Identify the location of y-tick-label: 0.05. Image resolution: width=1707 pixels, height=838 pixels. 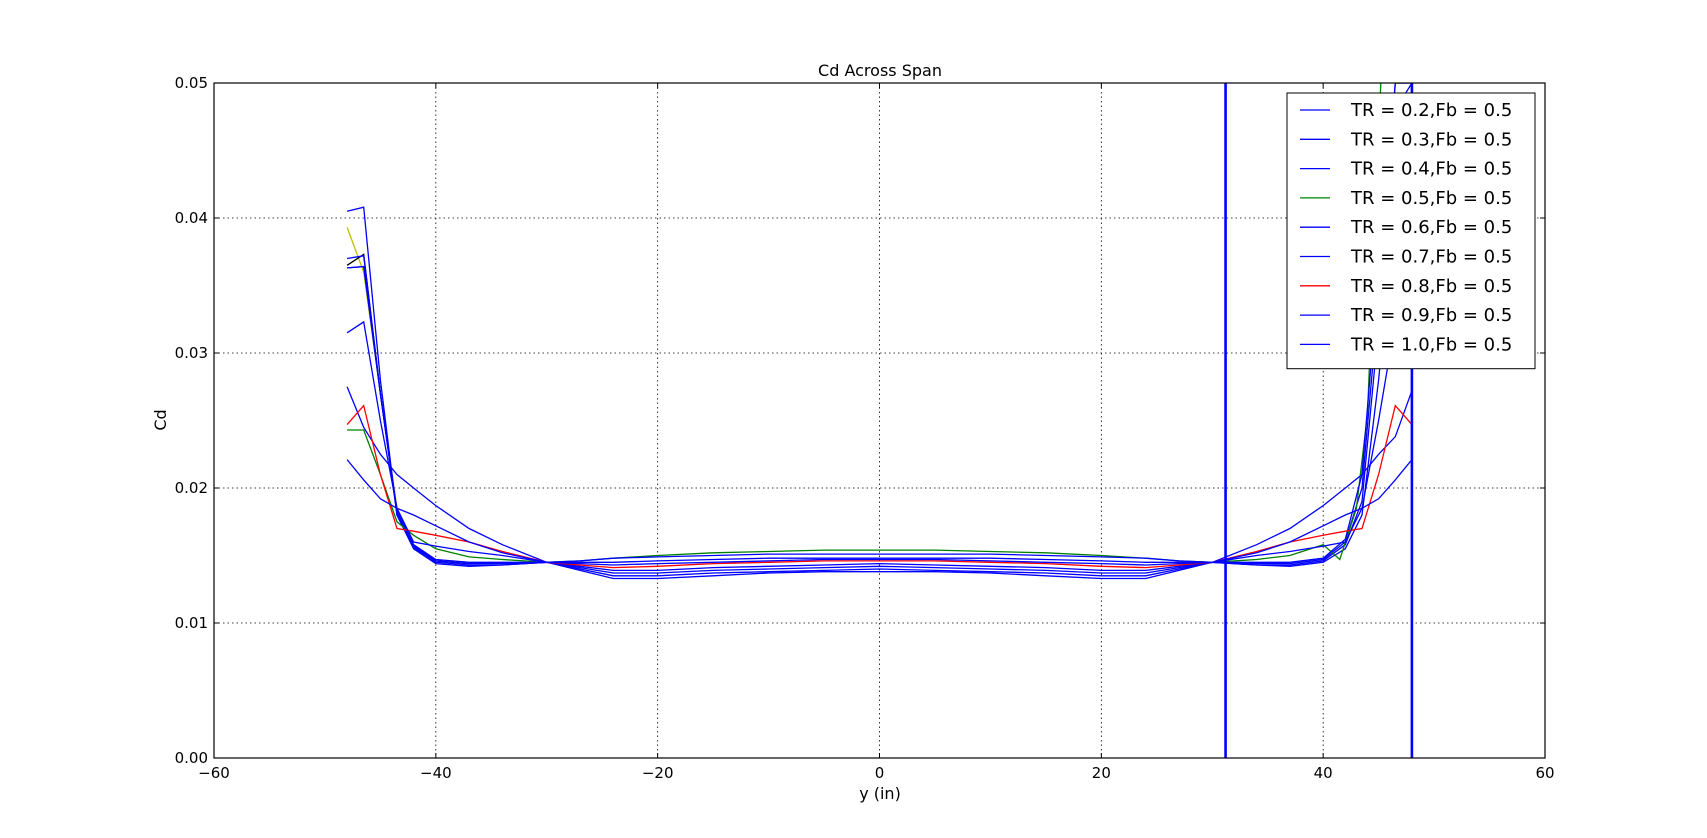
(191, 83).